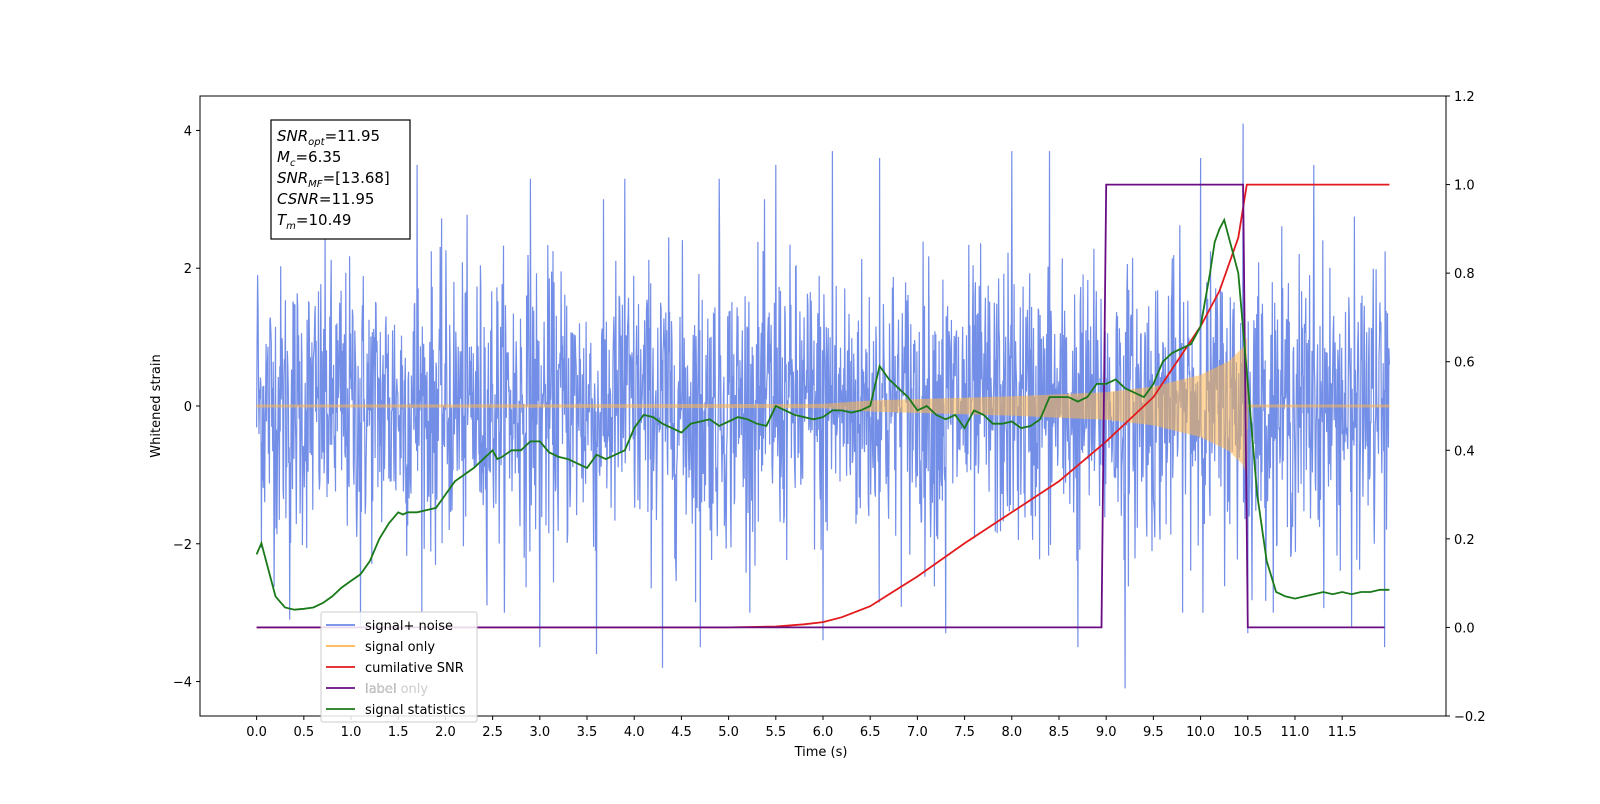 The width and height of the screenshot is (1600, 804). What do you see at coordinates (156, 405) in the screenshot?
I see `y-axis-label: Whitened strain` at bounding box center [156, 405].